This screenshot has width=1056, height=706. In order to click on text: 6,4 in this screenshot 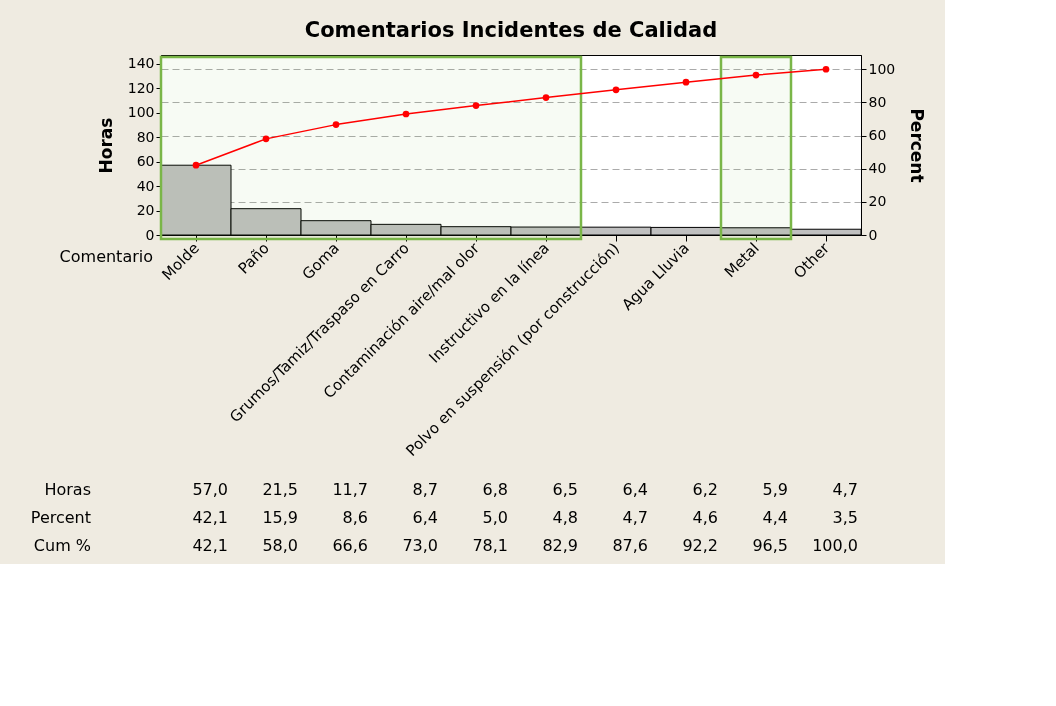, I will do `click(425, 517)`.